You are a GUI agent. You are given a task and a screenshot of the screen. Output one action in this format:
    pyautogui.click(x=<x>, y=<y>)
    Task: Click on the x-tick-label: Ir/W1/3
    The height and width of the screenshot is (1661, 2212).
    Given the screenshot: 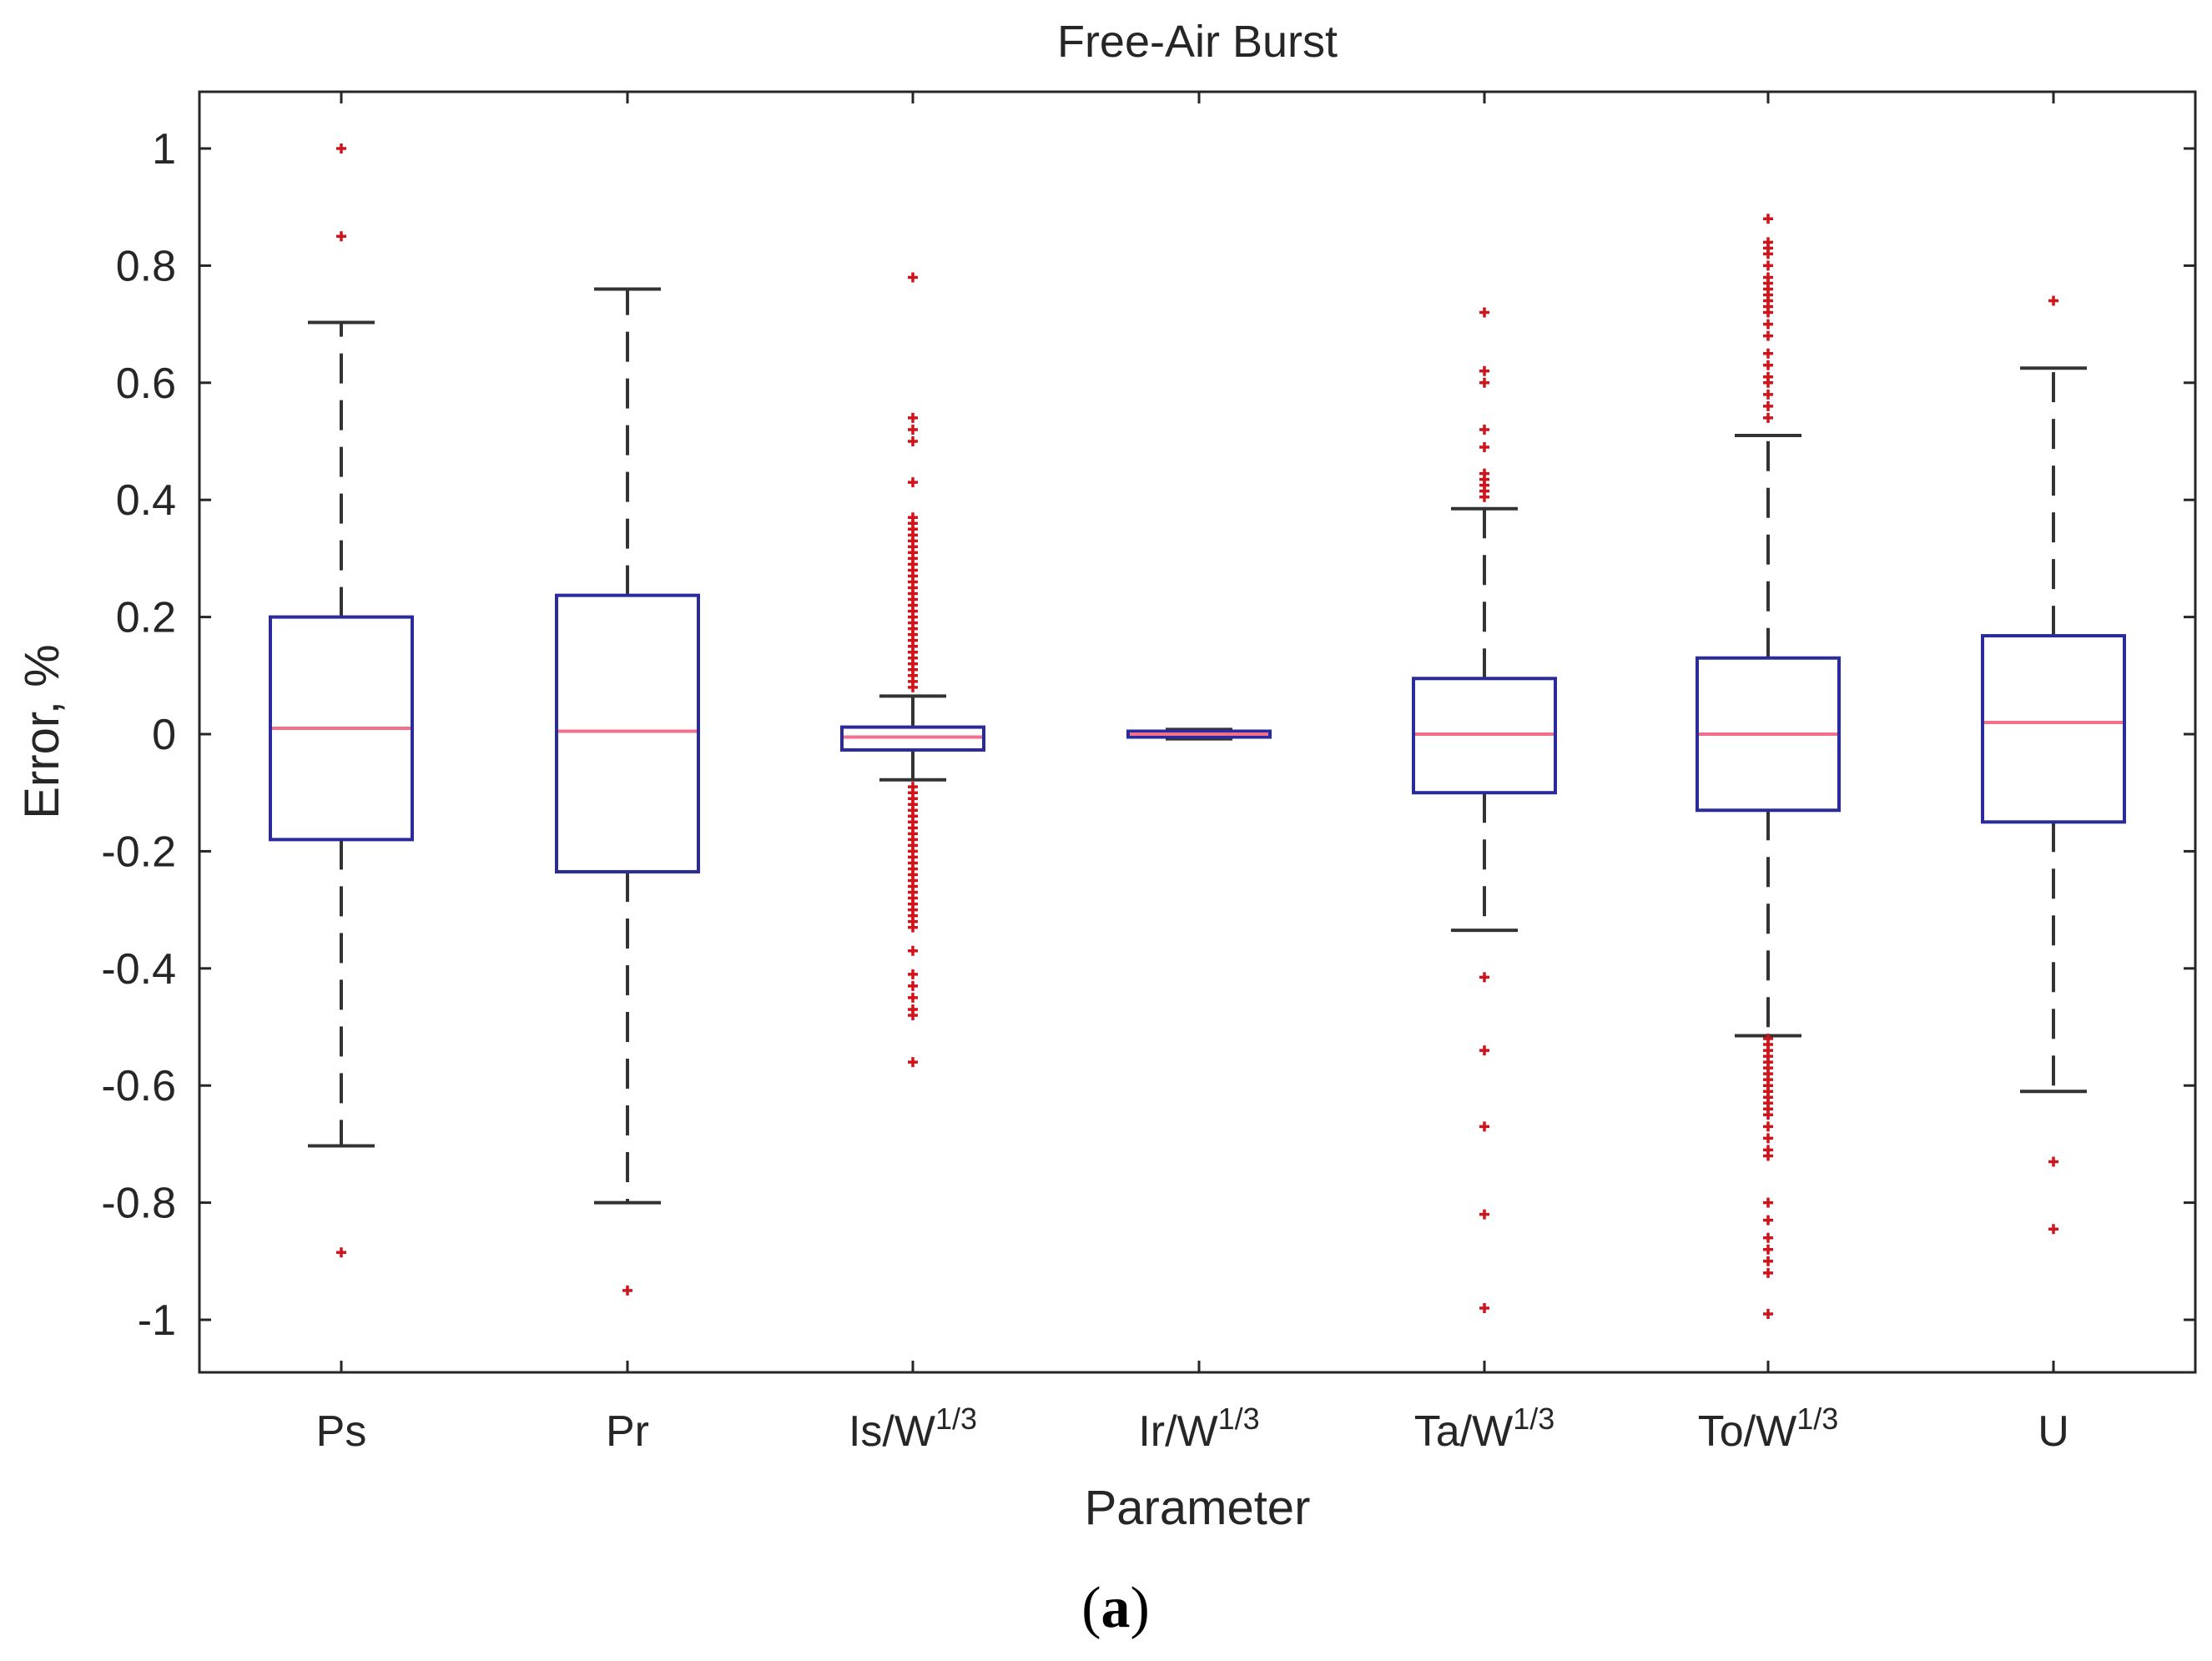 What is the action you would take?
    pyautogui.click(x=1198, y=1429)
    